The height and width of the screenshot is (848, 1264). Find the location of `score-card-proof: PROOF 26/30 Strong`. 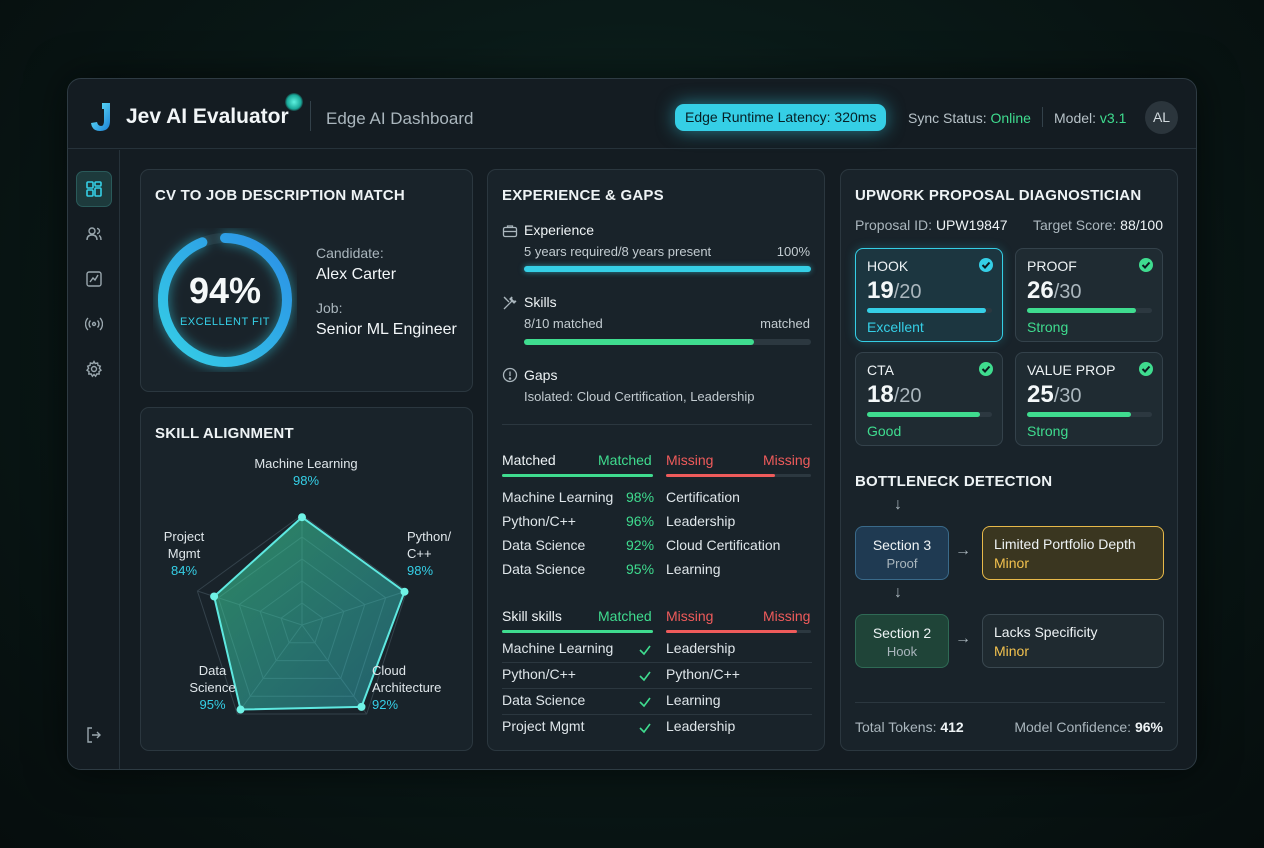

score-card-proof: PROOF 26/30 Strong is located at coordinates (1089, 295).